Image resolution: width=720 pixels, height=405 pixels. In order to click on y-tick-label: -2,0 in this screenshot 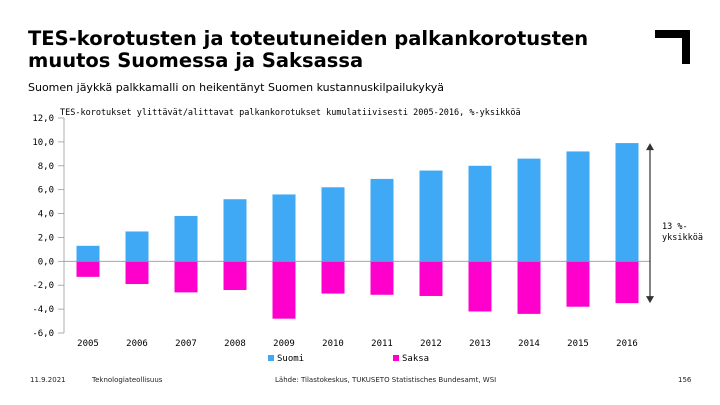, I will do `click(43, 286)`.